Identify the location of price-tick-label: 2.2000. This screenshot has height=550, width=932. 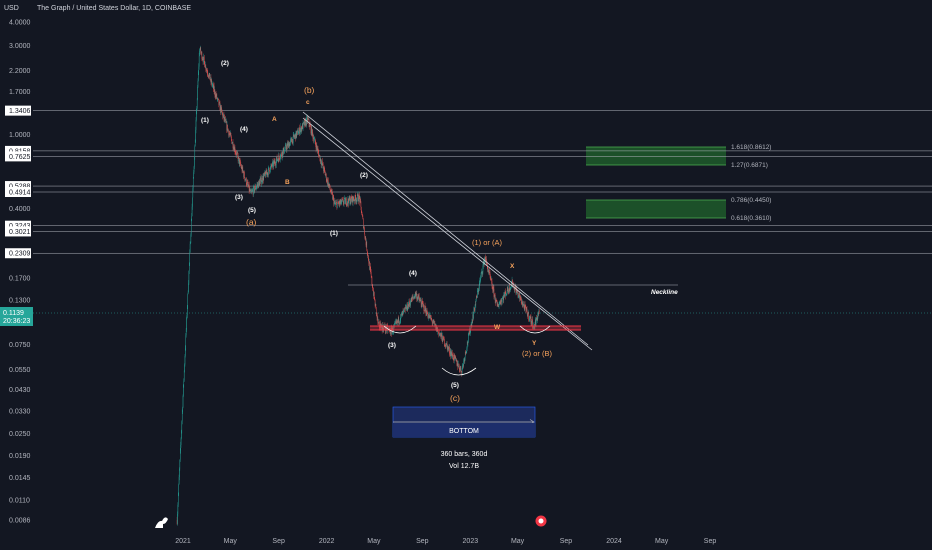
(20, 71).